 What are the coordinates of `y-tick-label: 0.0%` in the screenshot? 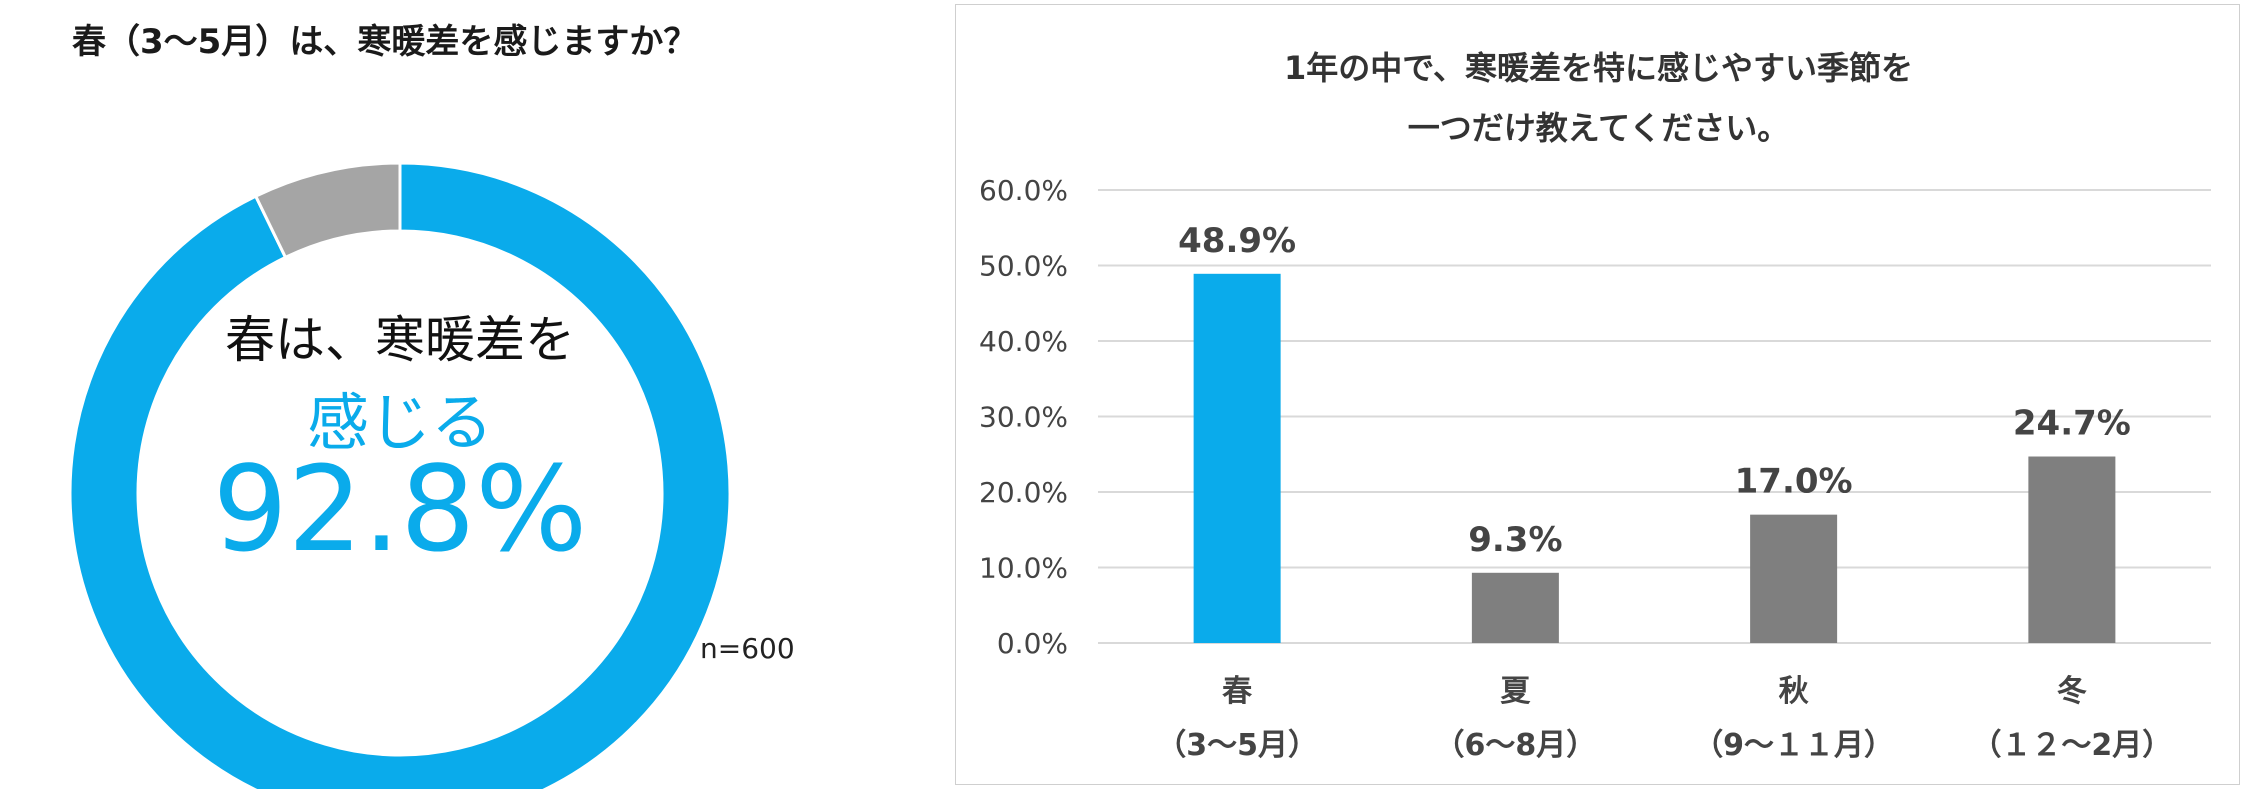 It's located at (1032, 643).